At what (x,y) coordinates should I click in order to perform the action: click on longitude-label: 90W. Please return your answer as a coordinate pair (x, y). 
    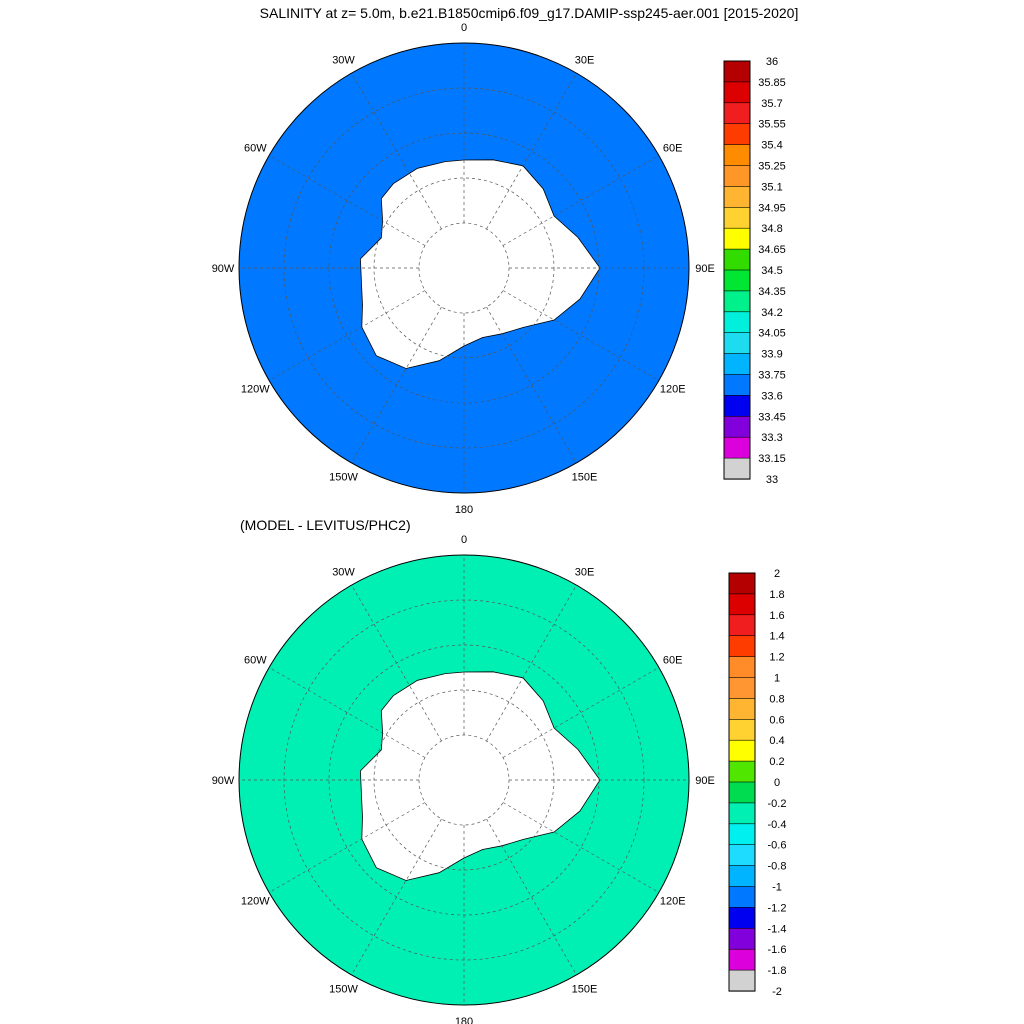
    Looking at the image, I should click on (223, 781).